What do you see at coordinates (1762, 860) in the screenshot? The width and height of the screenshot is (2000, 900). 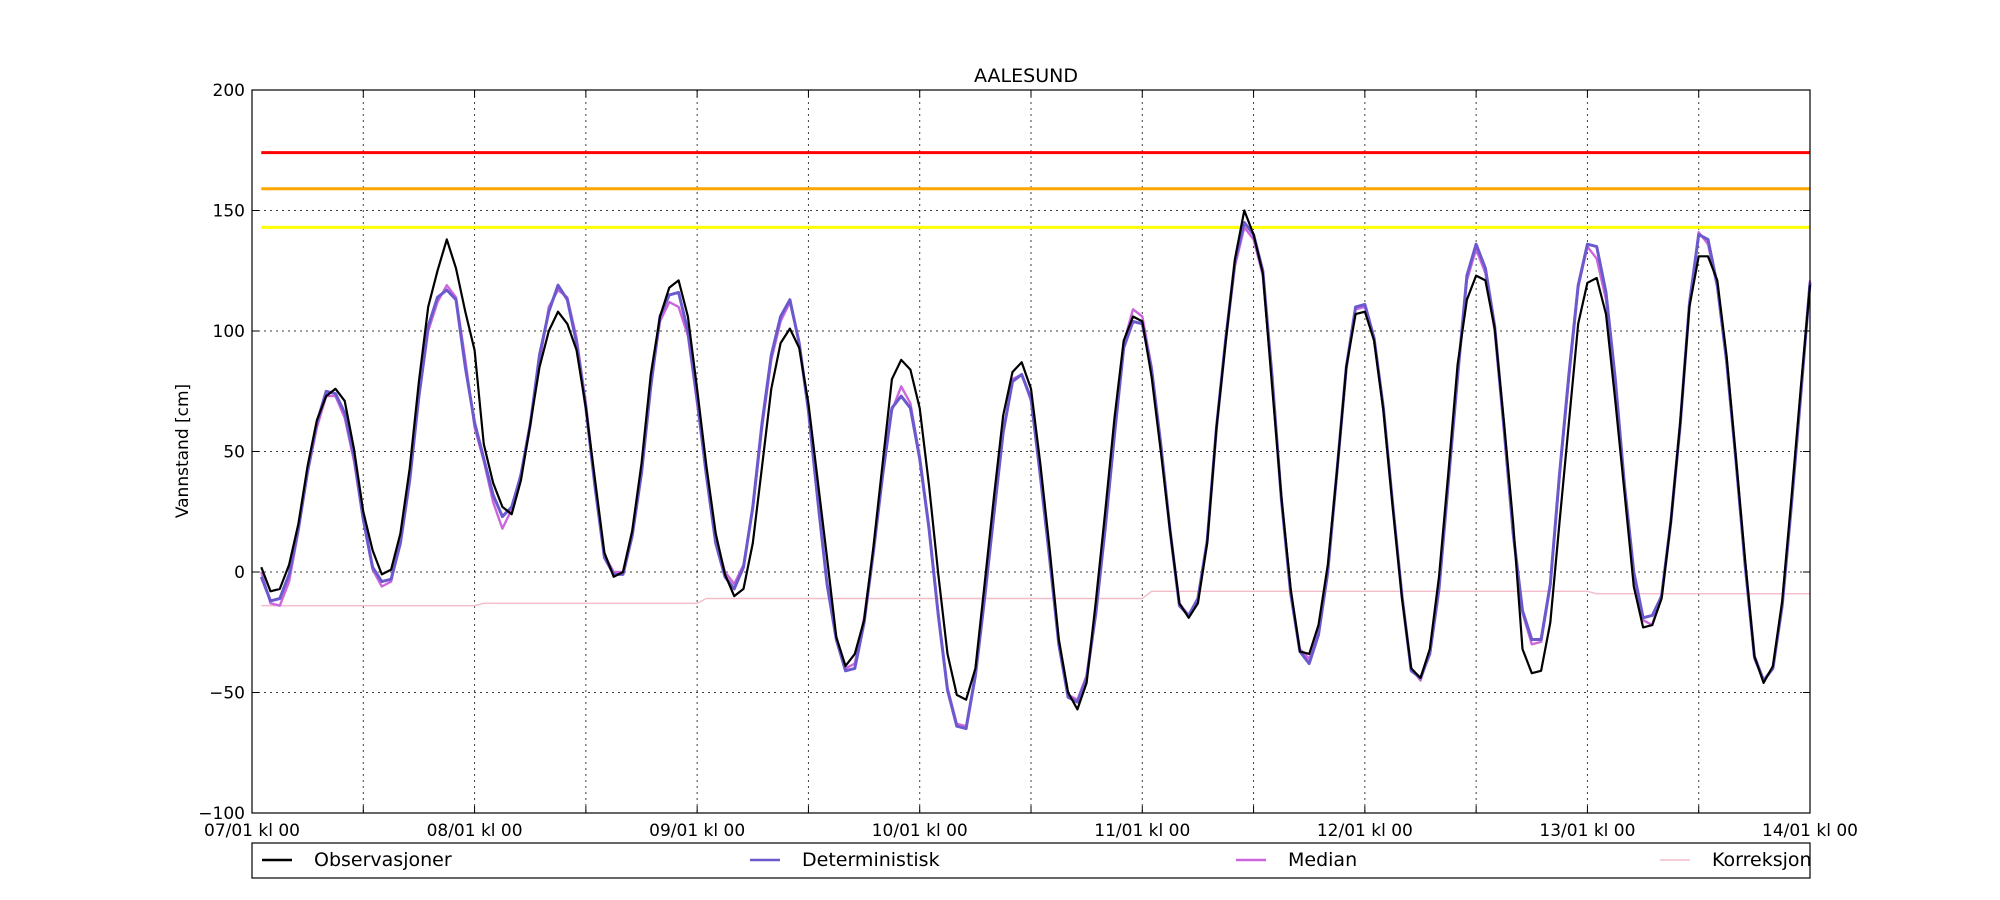 I see `legend-label-korreksjon: Korreksjon` at bounding box center [1762, 860].